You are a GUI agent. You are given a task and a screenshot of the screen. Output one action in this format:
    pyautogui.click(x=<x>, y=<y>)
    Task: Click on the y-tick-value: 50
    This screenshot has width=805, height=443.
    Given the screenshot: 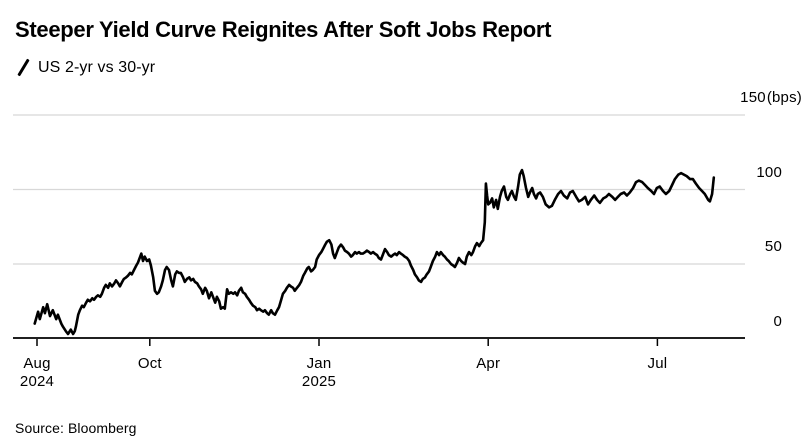 What is the action you would take?
    pyautogui.click(x=773, y=246)
    